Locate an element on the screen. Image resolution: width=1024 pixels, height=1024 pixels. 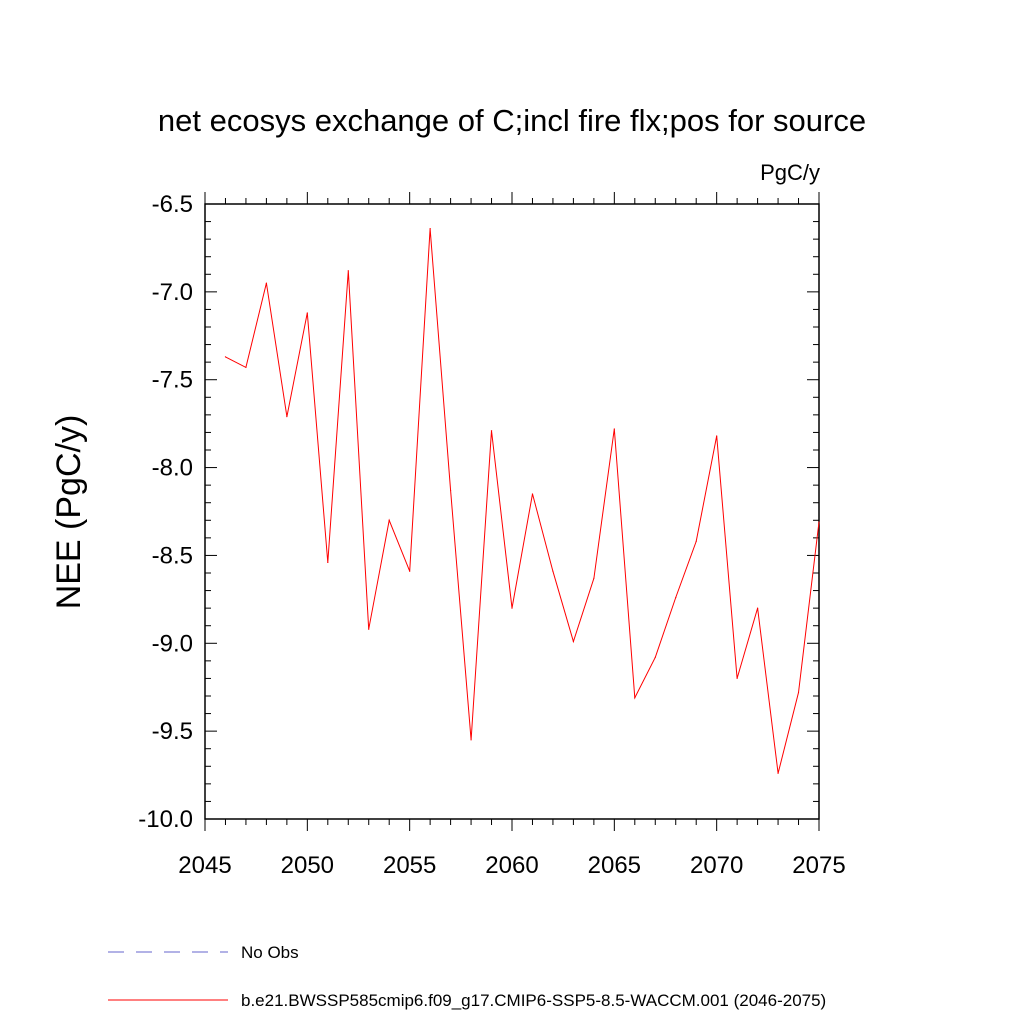
y-tick-label: -8.5 is located at coordinates (172, 555).